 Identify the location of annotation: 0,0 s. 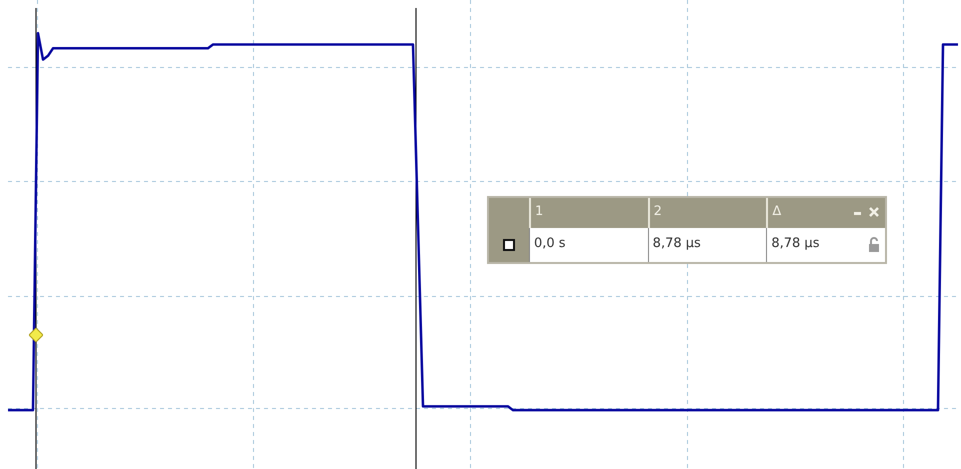
(588, 245).